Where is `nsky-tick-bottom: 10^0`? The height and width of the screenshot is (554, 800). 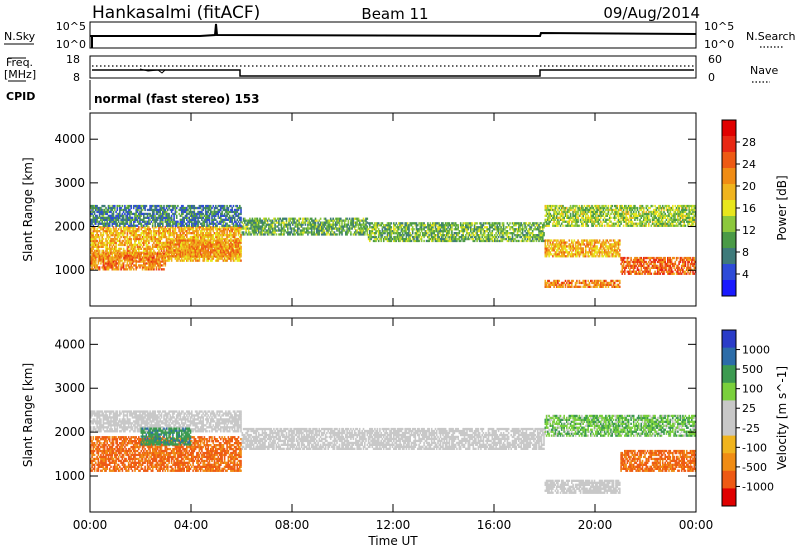 nsky-tick-bottom: 10^0 is located at coordinates (71, 44).